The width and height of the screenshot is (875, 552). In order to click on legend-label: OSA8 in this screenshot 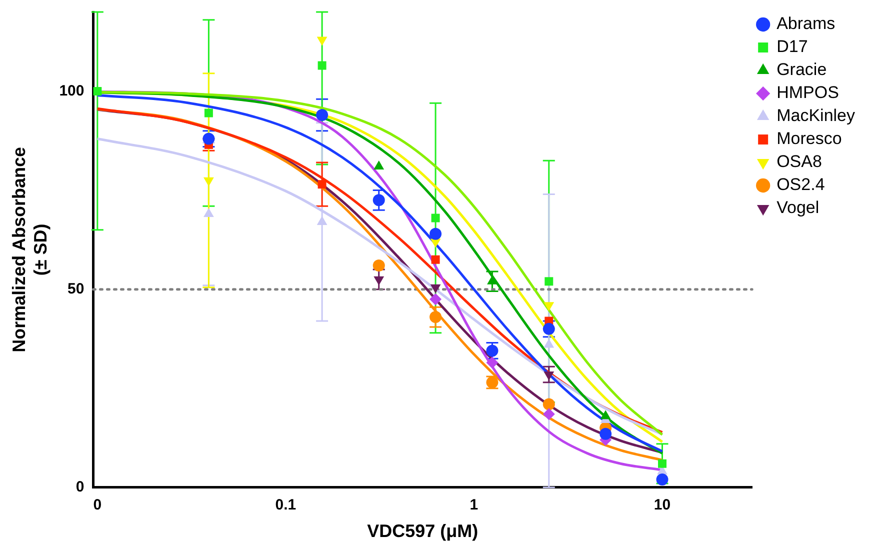, I will do `click(799, 162)`.